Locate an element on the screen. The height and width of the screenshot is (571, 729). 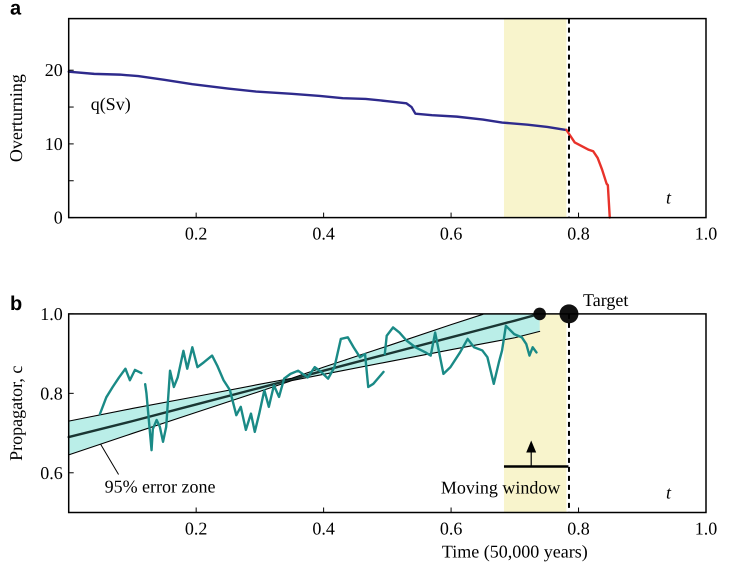
y-tick-label: 10 is located at coordinates (53, 144).